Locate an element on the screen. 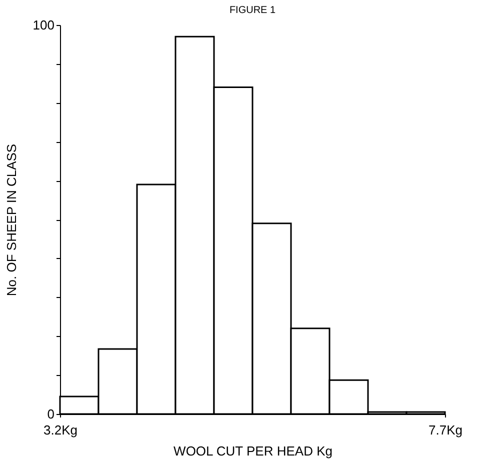 This screenshot has height=461, width=495. y-axis-title: No. OF SHEEP IN CLASS is located at coordinates (11, 220).